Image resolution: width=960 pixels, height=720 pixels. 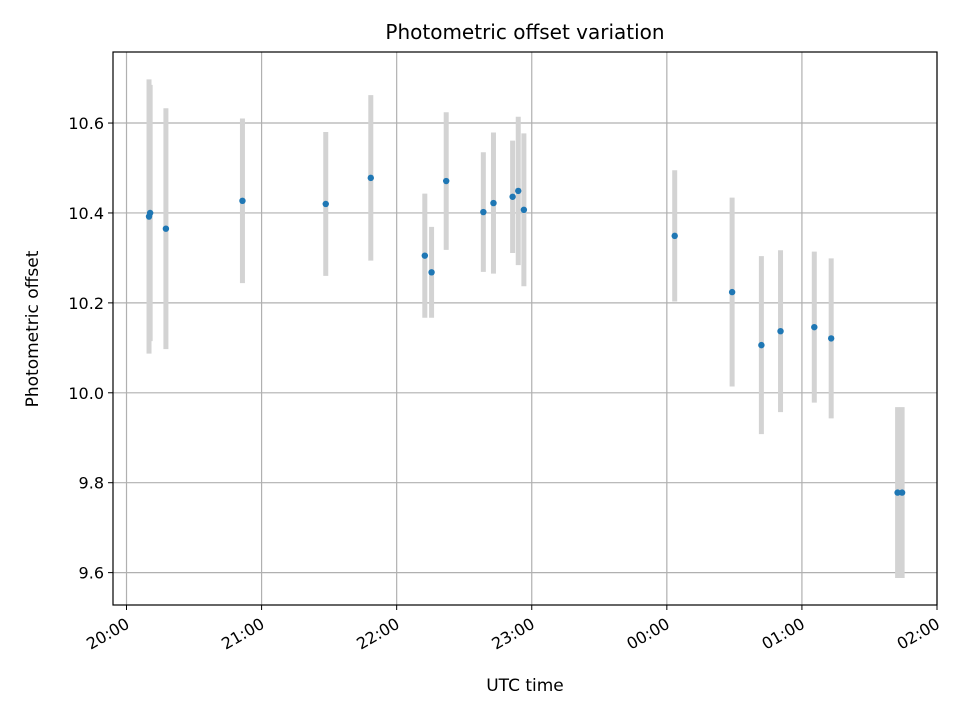 What do you see at coordinates (91, 483) in the screenshot?
I see `y-tick-label: 9.8` at bounding box center [91, 483].